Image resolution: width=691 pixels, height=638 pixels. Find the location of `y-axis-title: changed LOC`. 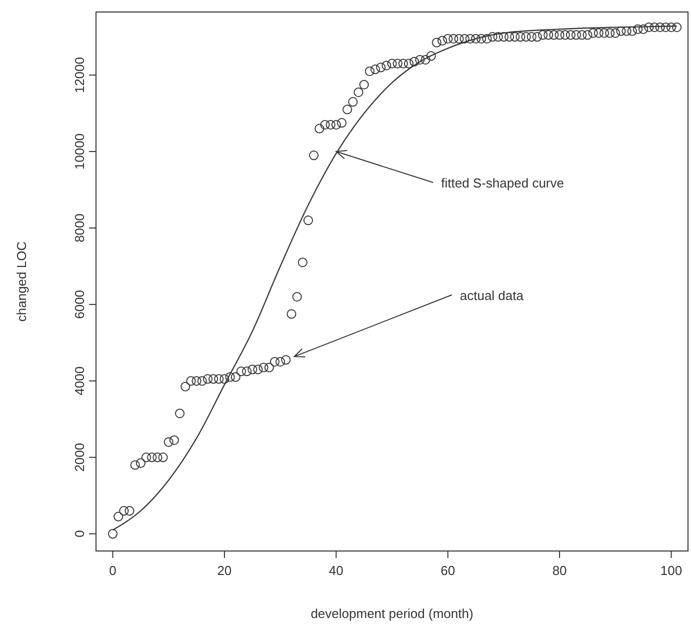

y-axis-title: changed LOC is located at coordinates (21, 281).